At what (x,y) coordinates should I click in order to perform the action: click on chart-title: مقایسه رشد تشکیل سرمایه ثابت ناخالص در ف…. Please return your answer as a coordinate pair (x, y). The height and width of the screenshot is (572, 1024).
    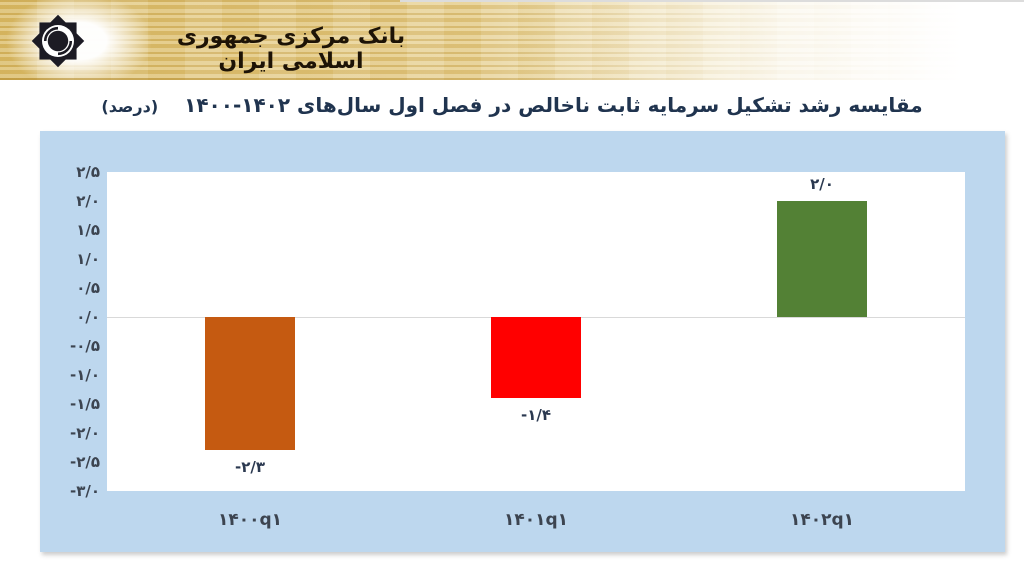
    Looking at the image, I should click on (553, 105).